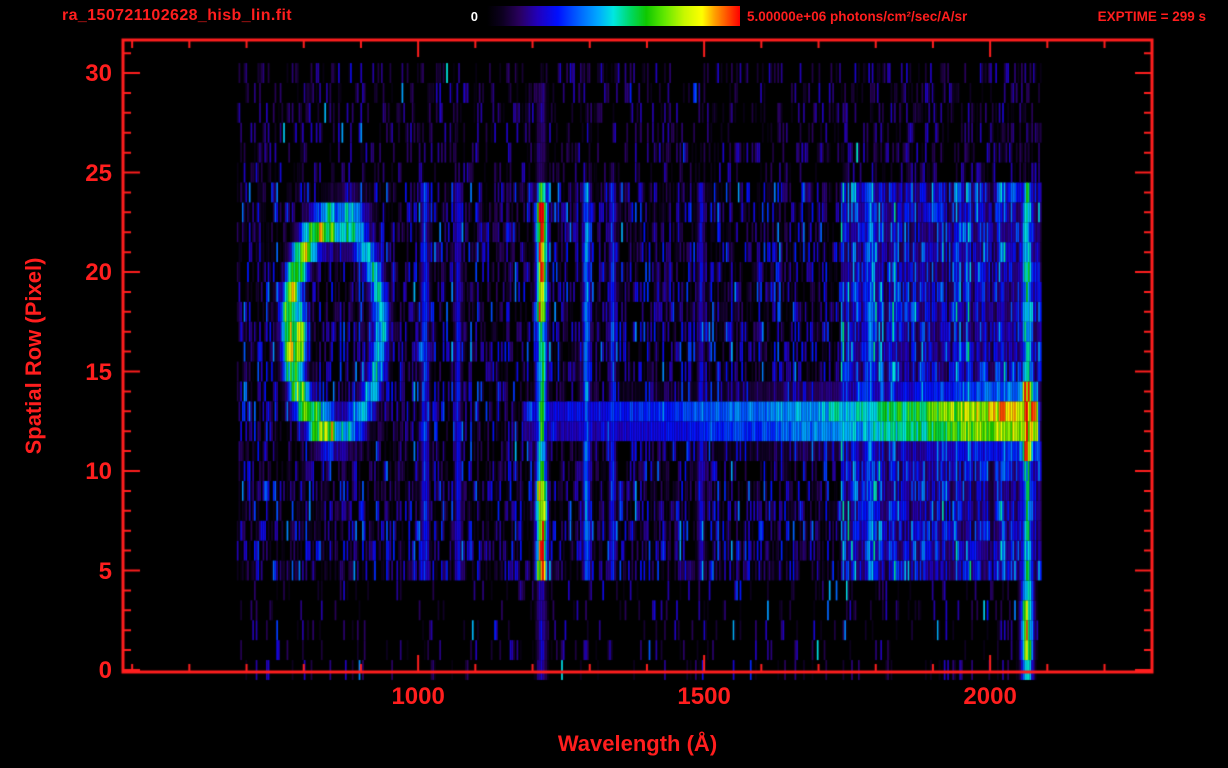 The width and height of the screenshot is (1228, 768). What do you see at coordinates (98, 74) in the screenshot?
I see `y-tick-label: 30` at bounding box center [98, 74].